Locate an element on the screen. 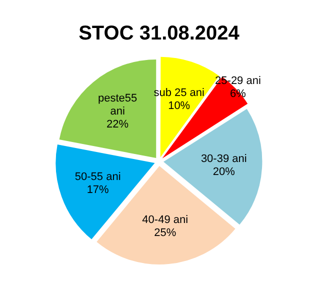 The height and width of the screenshot is (287, 318). slice-label: peste55 ani is located at coordinates (118, 105).